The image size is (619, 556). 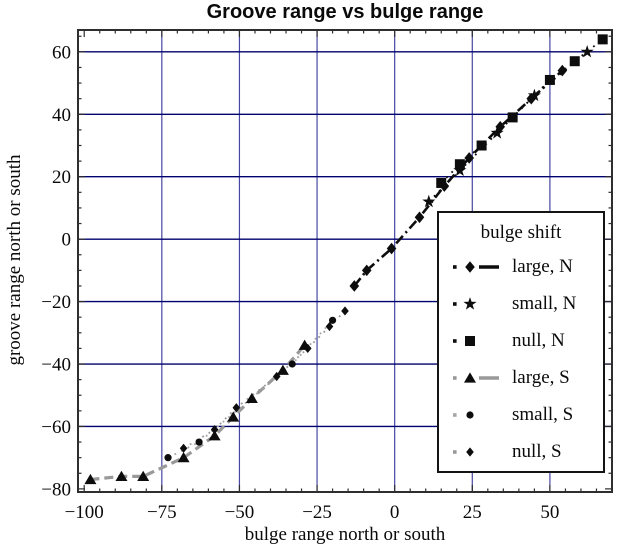 What do you see at coordinates (61, 52) in the screenshot?
I see `y-tick-label: 60` at bounding box center [61, 52].